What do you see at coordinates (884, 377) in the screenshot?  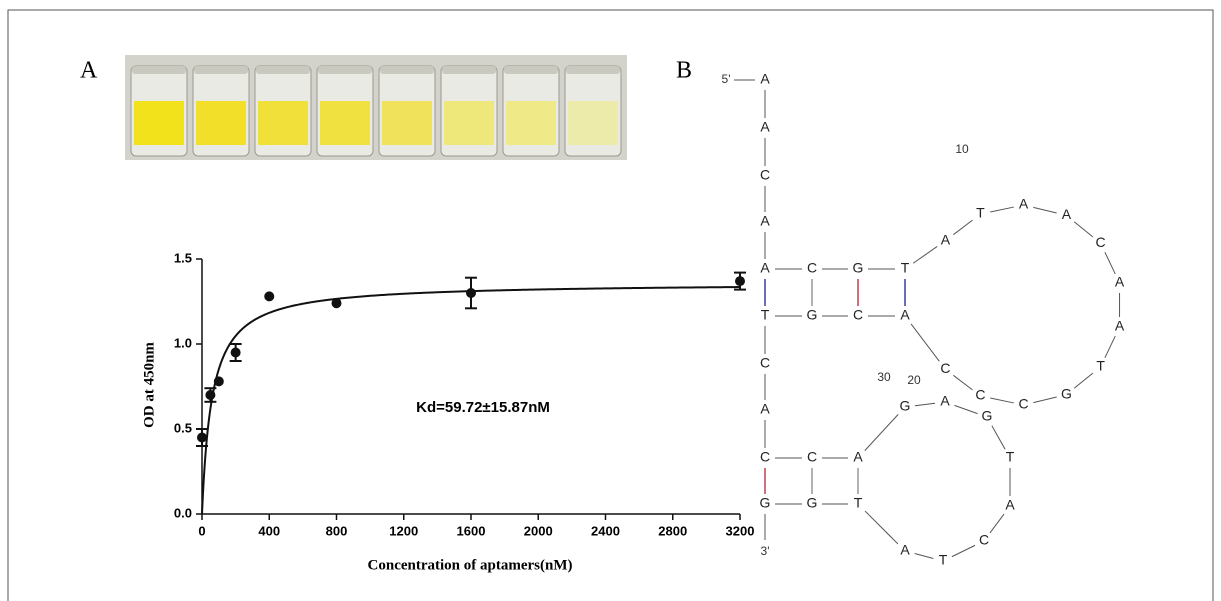 I see `position-label: 30` at bounding box center [884, 377].